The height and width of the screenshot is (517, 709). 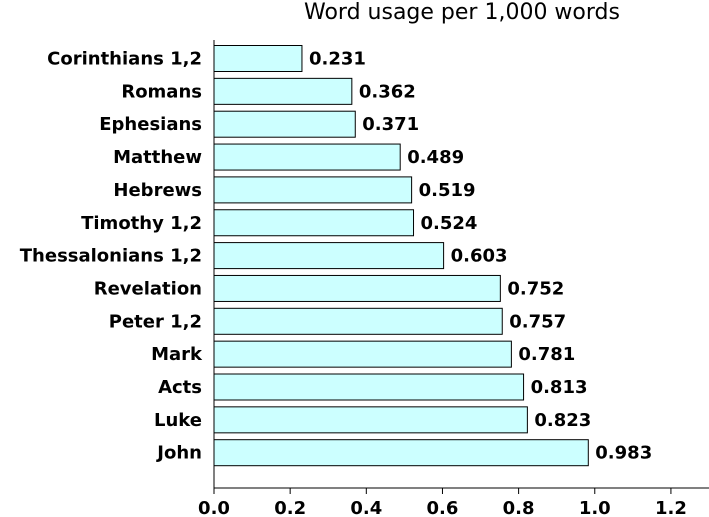 What do you see at coordinates (462, 12) in the screenshot?
I see `chart-title: Word usage per 1,000 words` at bounding box center [462, 12].